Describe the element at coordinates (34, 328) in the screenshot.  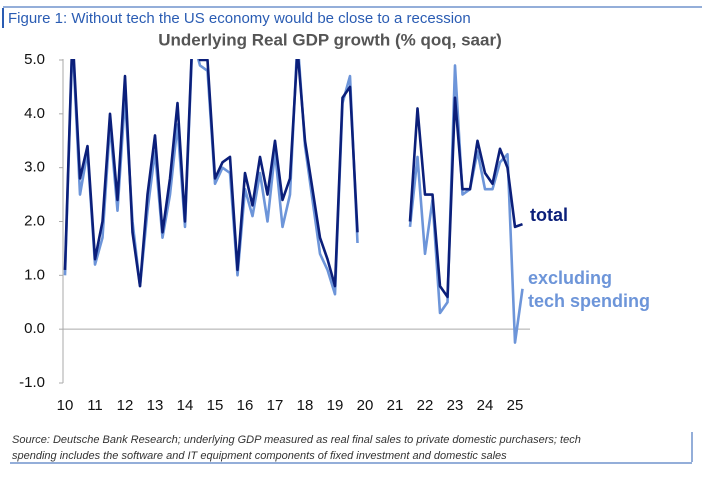
I see `y-tick-label: 0.0` at that location.